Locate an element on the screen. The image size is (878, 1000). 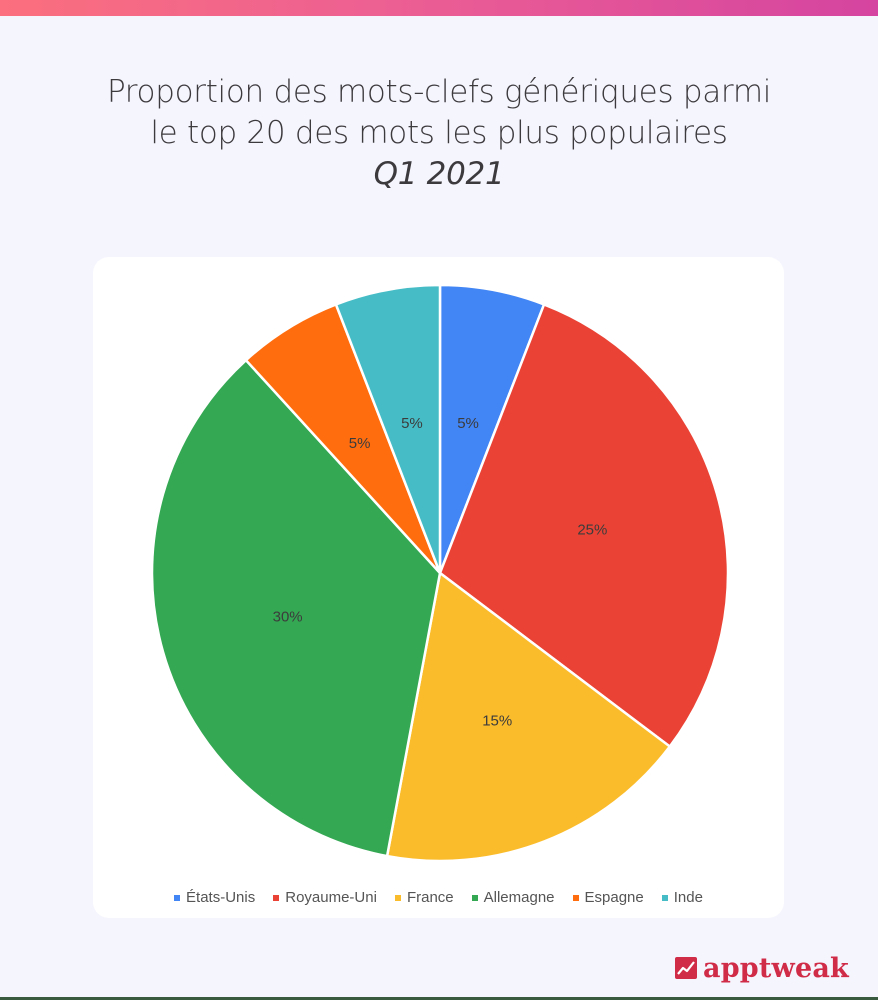
legend-item: Espagne is located at coordinates (608, 897).